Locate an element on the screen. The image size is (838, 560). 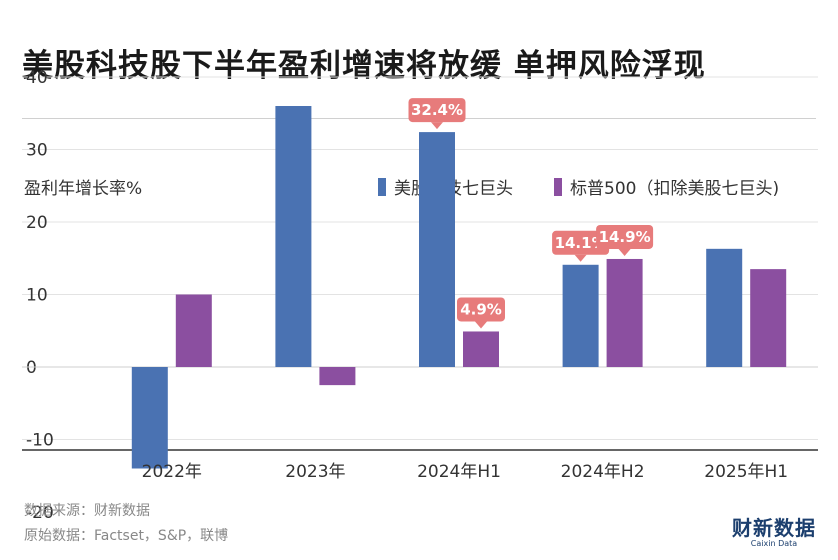
source-note: 数据来源：财新数据 is located at coordinates (87, 511).